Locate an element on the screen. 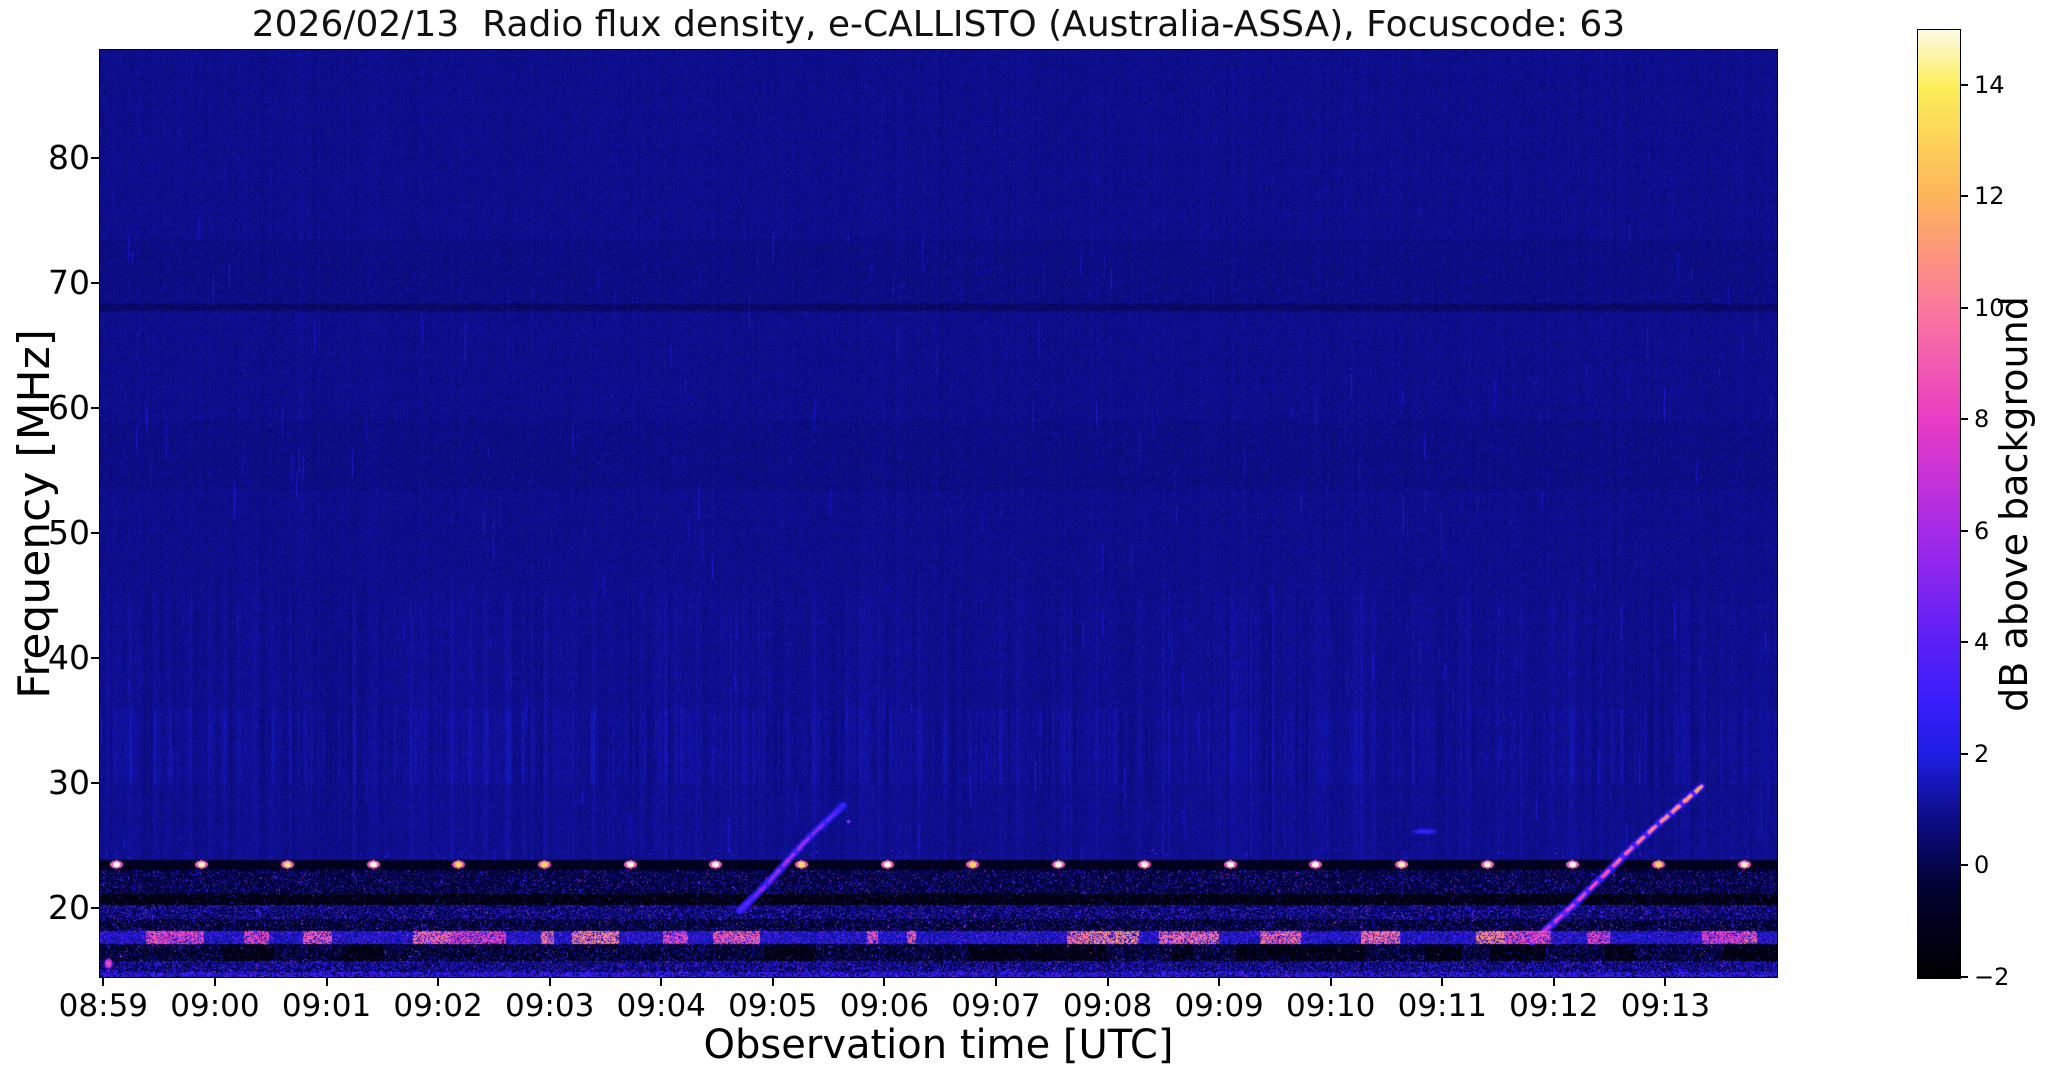 This screenshot has height=1067, width=2047. colorbar-tick-label: 14 is located at coordinates (1989, 84).